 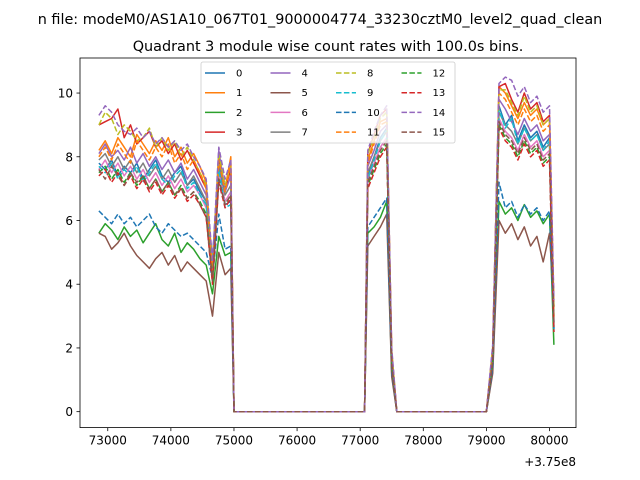 What do you see at coordinates (373, 133) in the screenshot?
I see `legend-label-11: 11` at bounding box center [373, 133].